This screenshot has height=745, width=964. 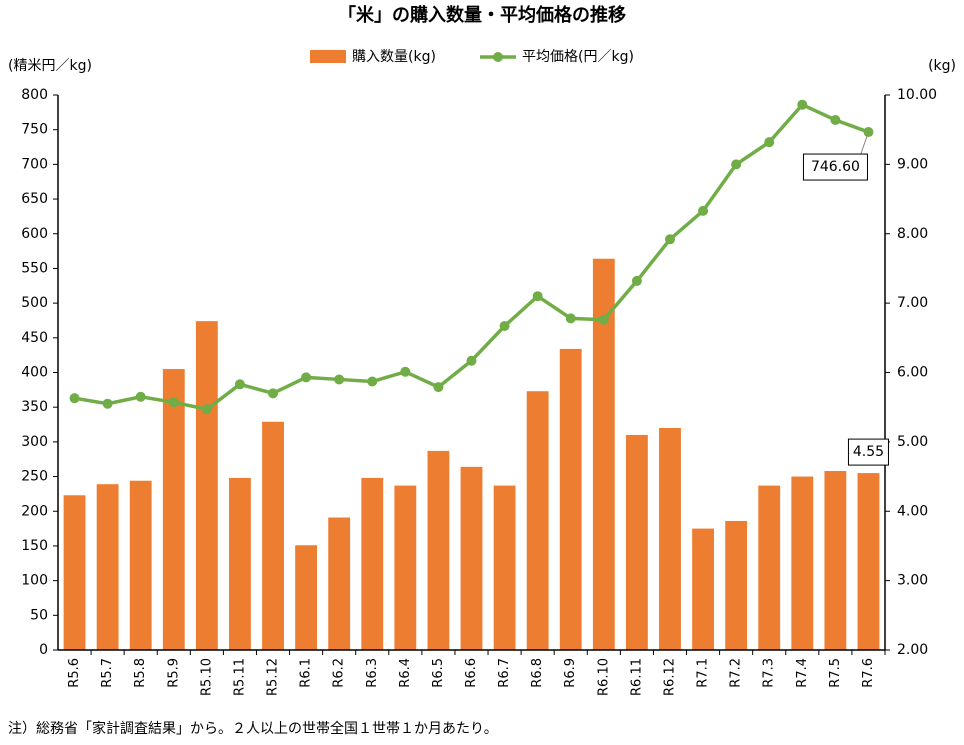 I want to click on y2-tick-label: 5.00, so click(x=912, y=442).